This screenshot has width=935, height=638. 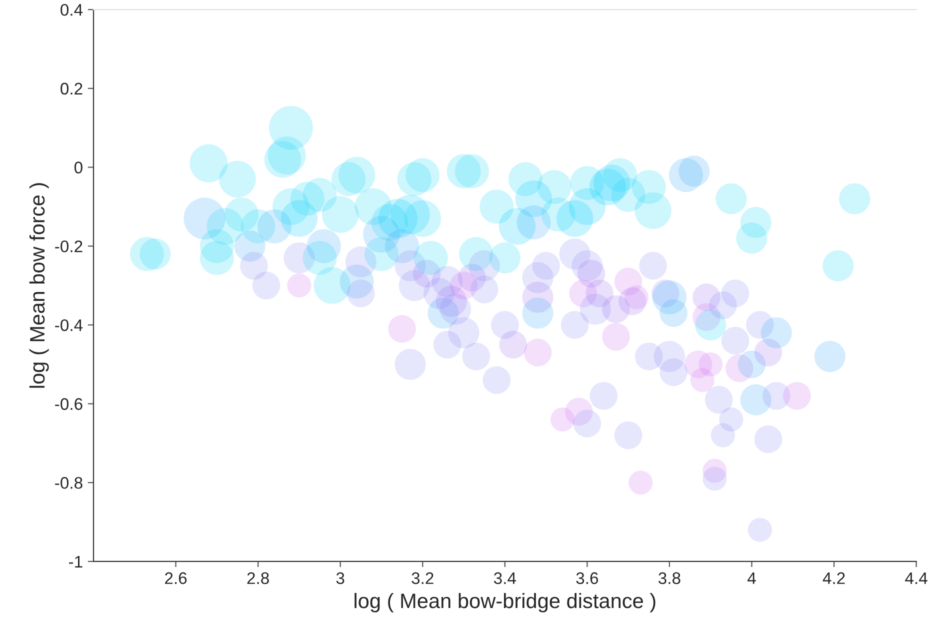 What do you see at coordinates (505, 578) in the screenshot?
I see `x-tick-label: 3.4` at bounding box center [505, 578].